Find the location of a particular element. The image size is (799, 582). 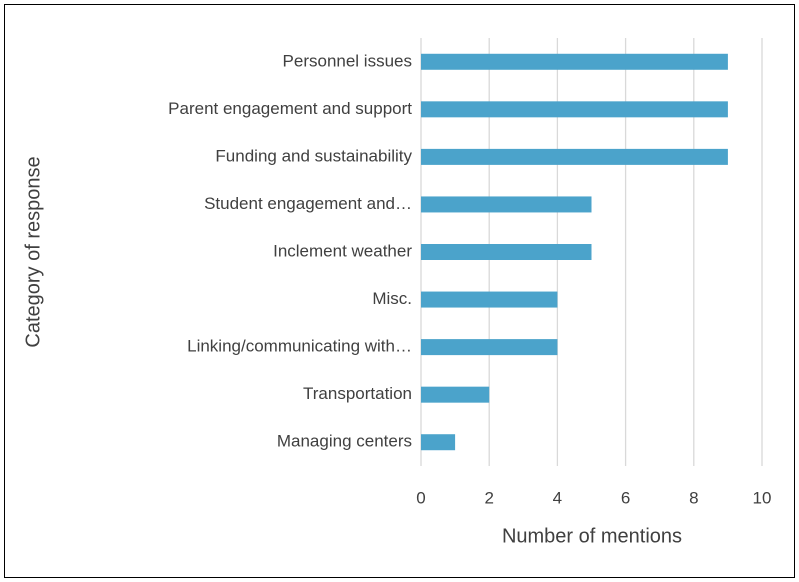

x-tick-label: 2 is located at coordinates (488, 497).